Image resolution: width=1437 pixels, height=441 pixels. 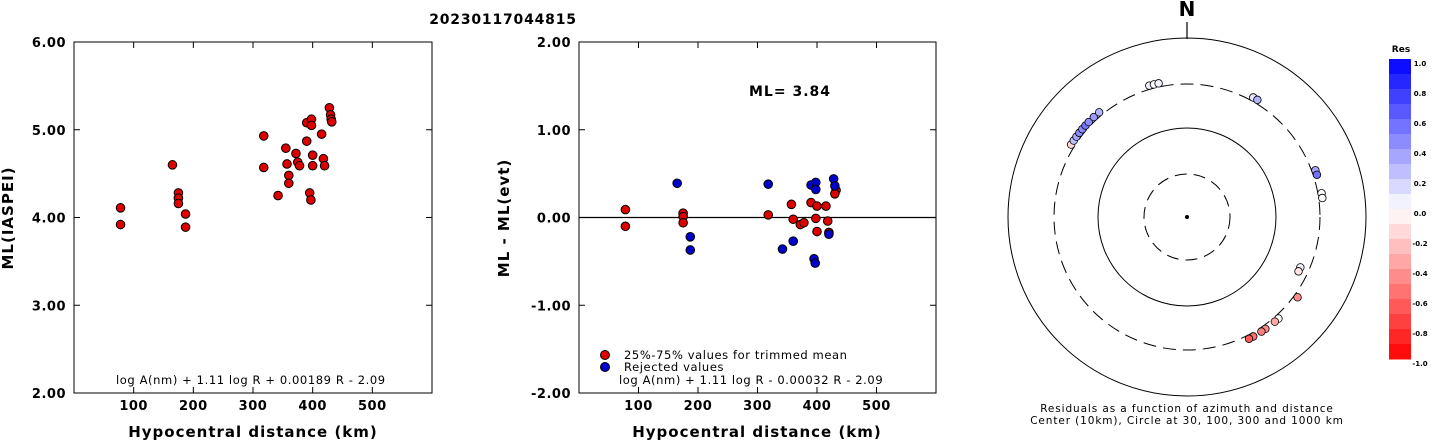 What do you see at coordinates (226, 167) in the screenshot?
I see `left-data-points` at bounding box center [226, 167].